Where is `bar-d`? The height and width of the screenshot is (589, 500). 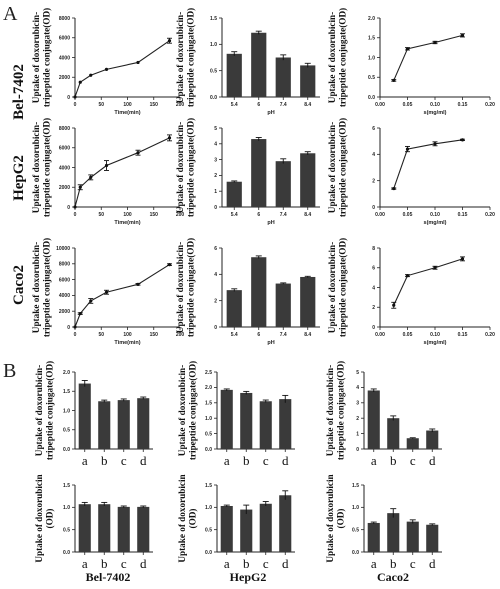 bar-d is located at coordinates (143, 529).